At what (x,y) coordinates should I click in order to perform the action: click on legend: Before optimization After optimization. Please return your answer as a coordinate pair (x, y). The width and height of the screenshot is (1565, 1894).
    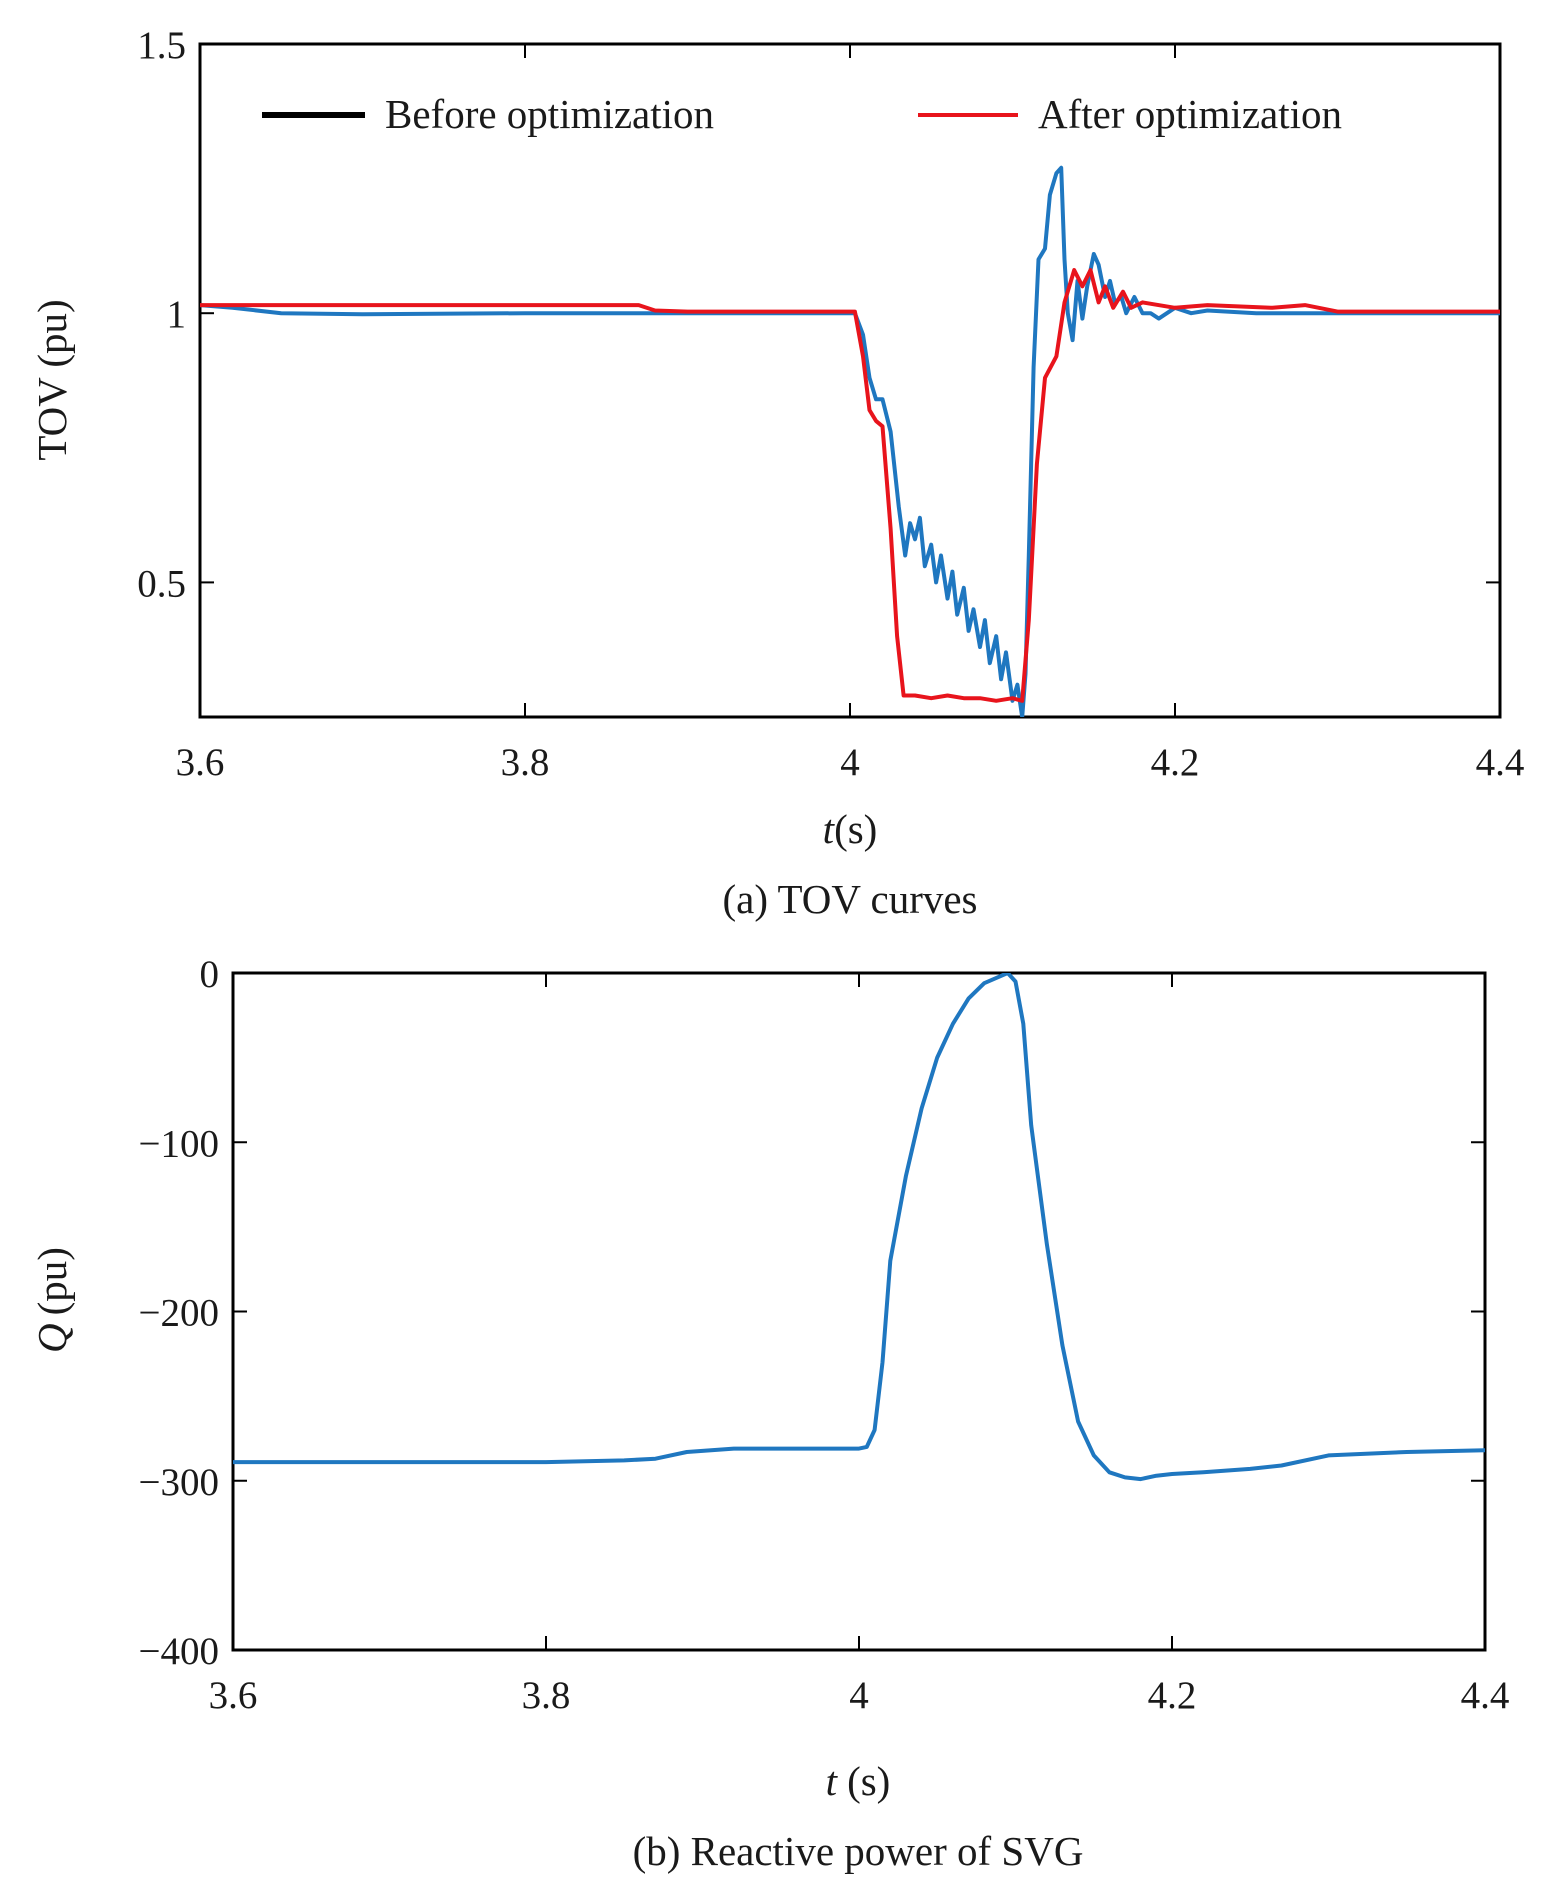
    Looking at the image, I should click on (802, 114).